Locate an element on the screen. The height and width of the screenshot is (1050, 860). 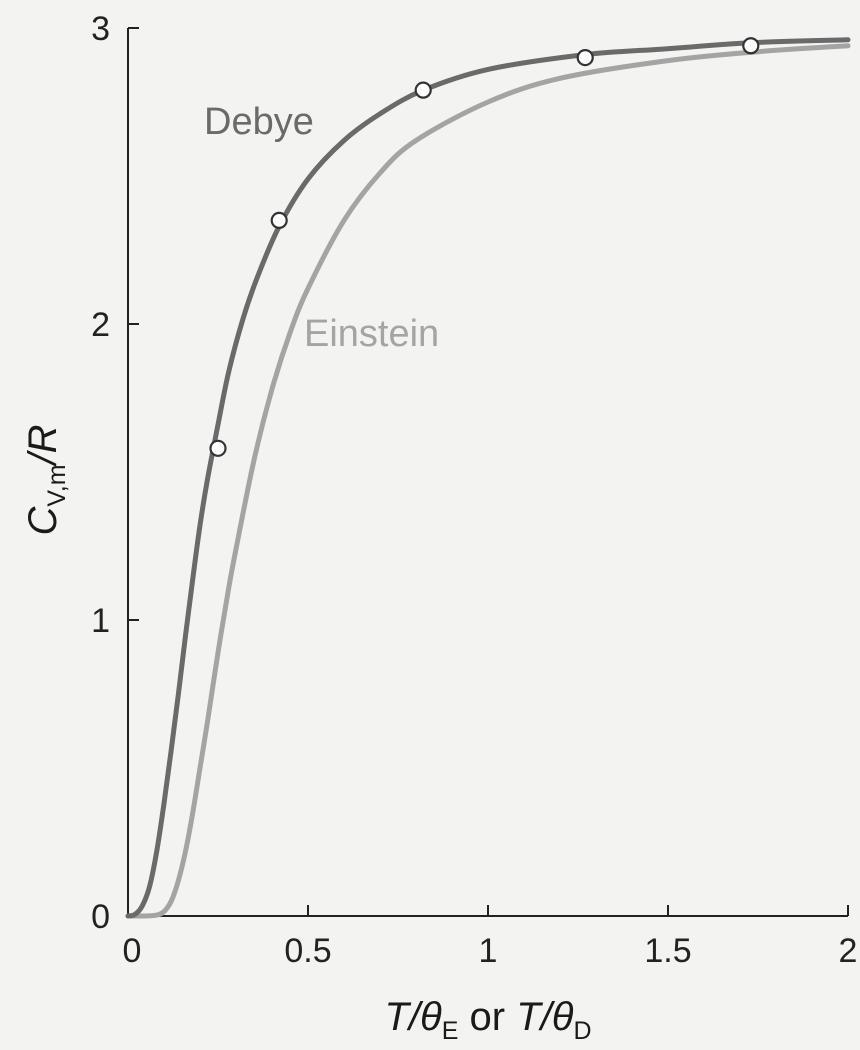
x-tick-label: 0 is located at coordinates (132, 951).